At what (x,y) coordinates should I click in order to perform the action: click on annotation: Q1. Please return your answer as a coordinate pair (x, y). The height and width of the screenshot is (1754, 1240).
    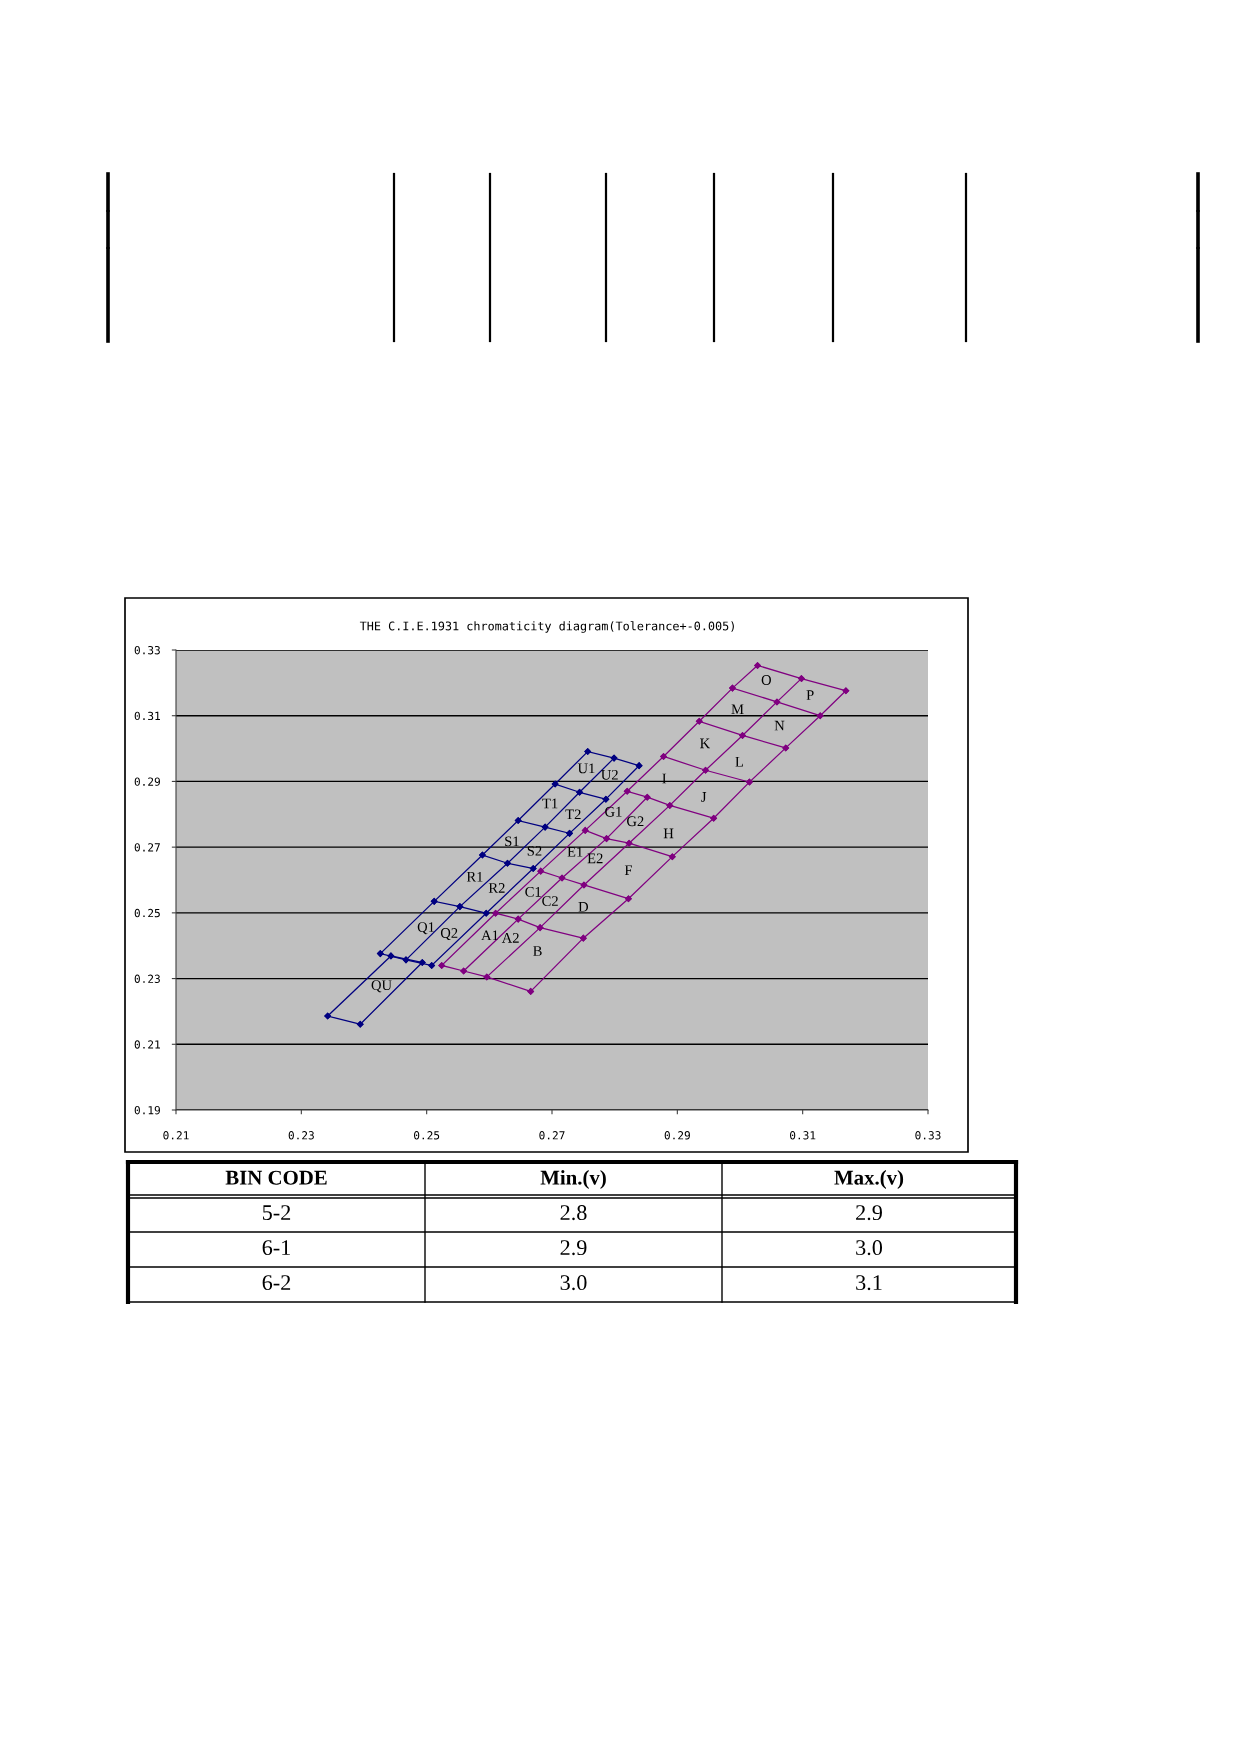
    Looking at the image, I should click on (426, 928).